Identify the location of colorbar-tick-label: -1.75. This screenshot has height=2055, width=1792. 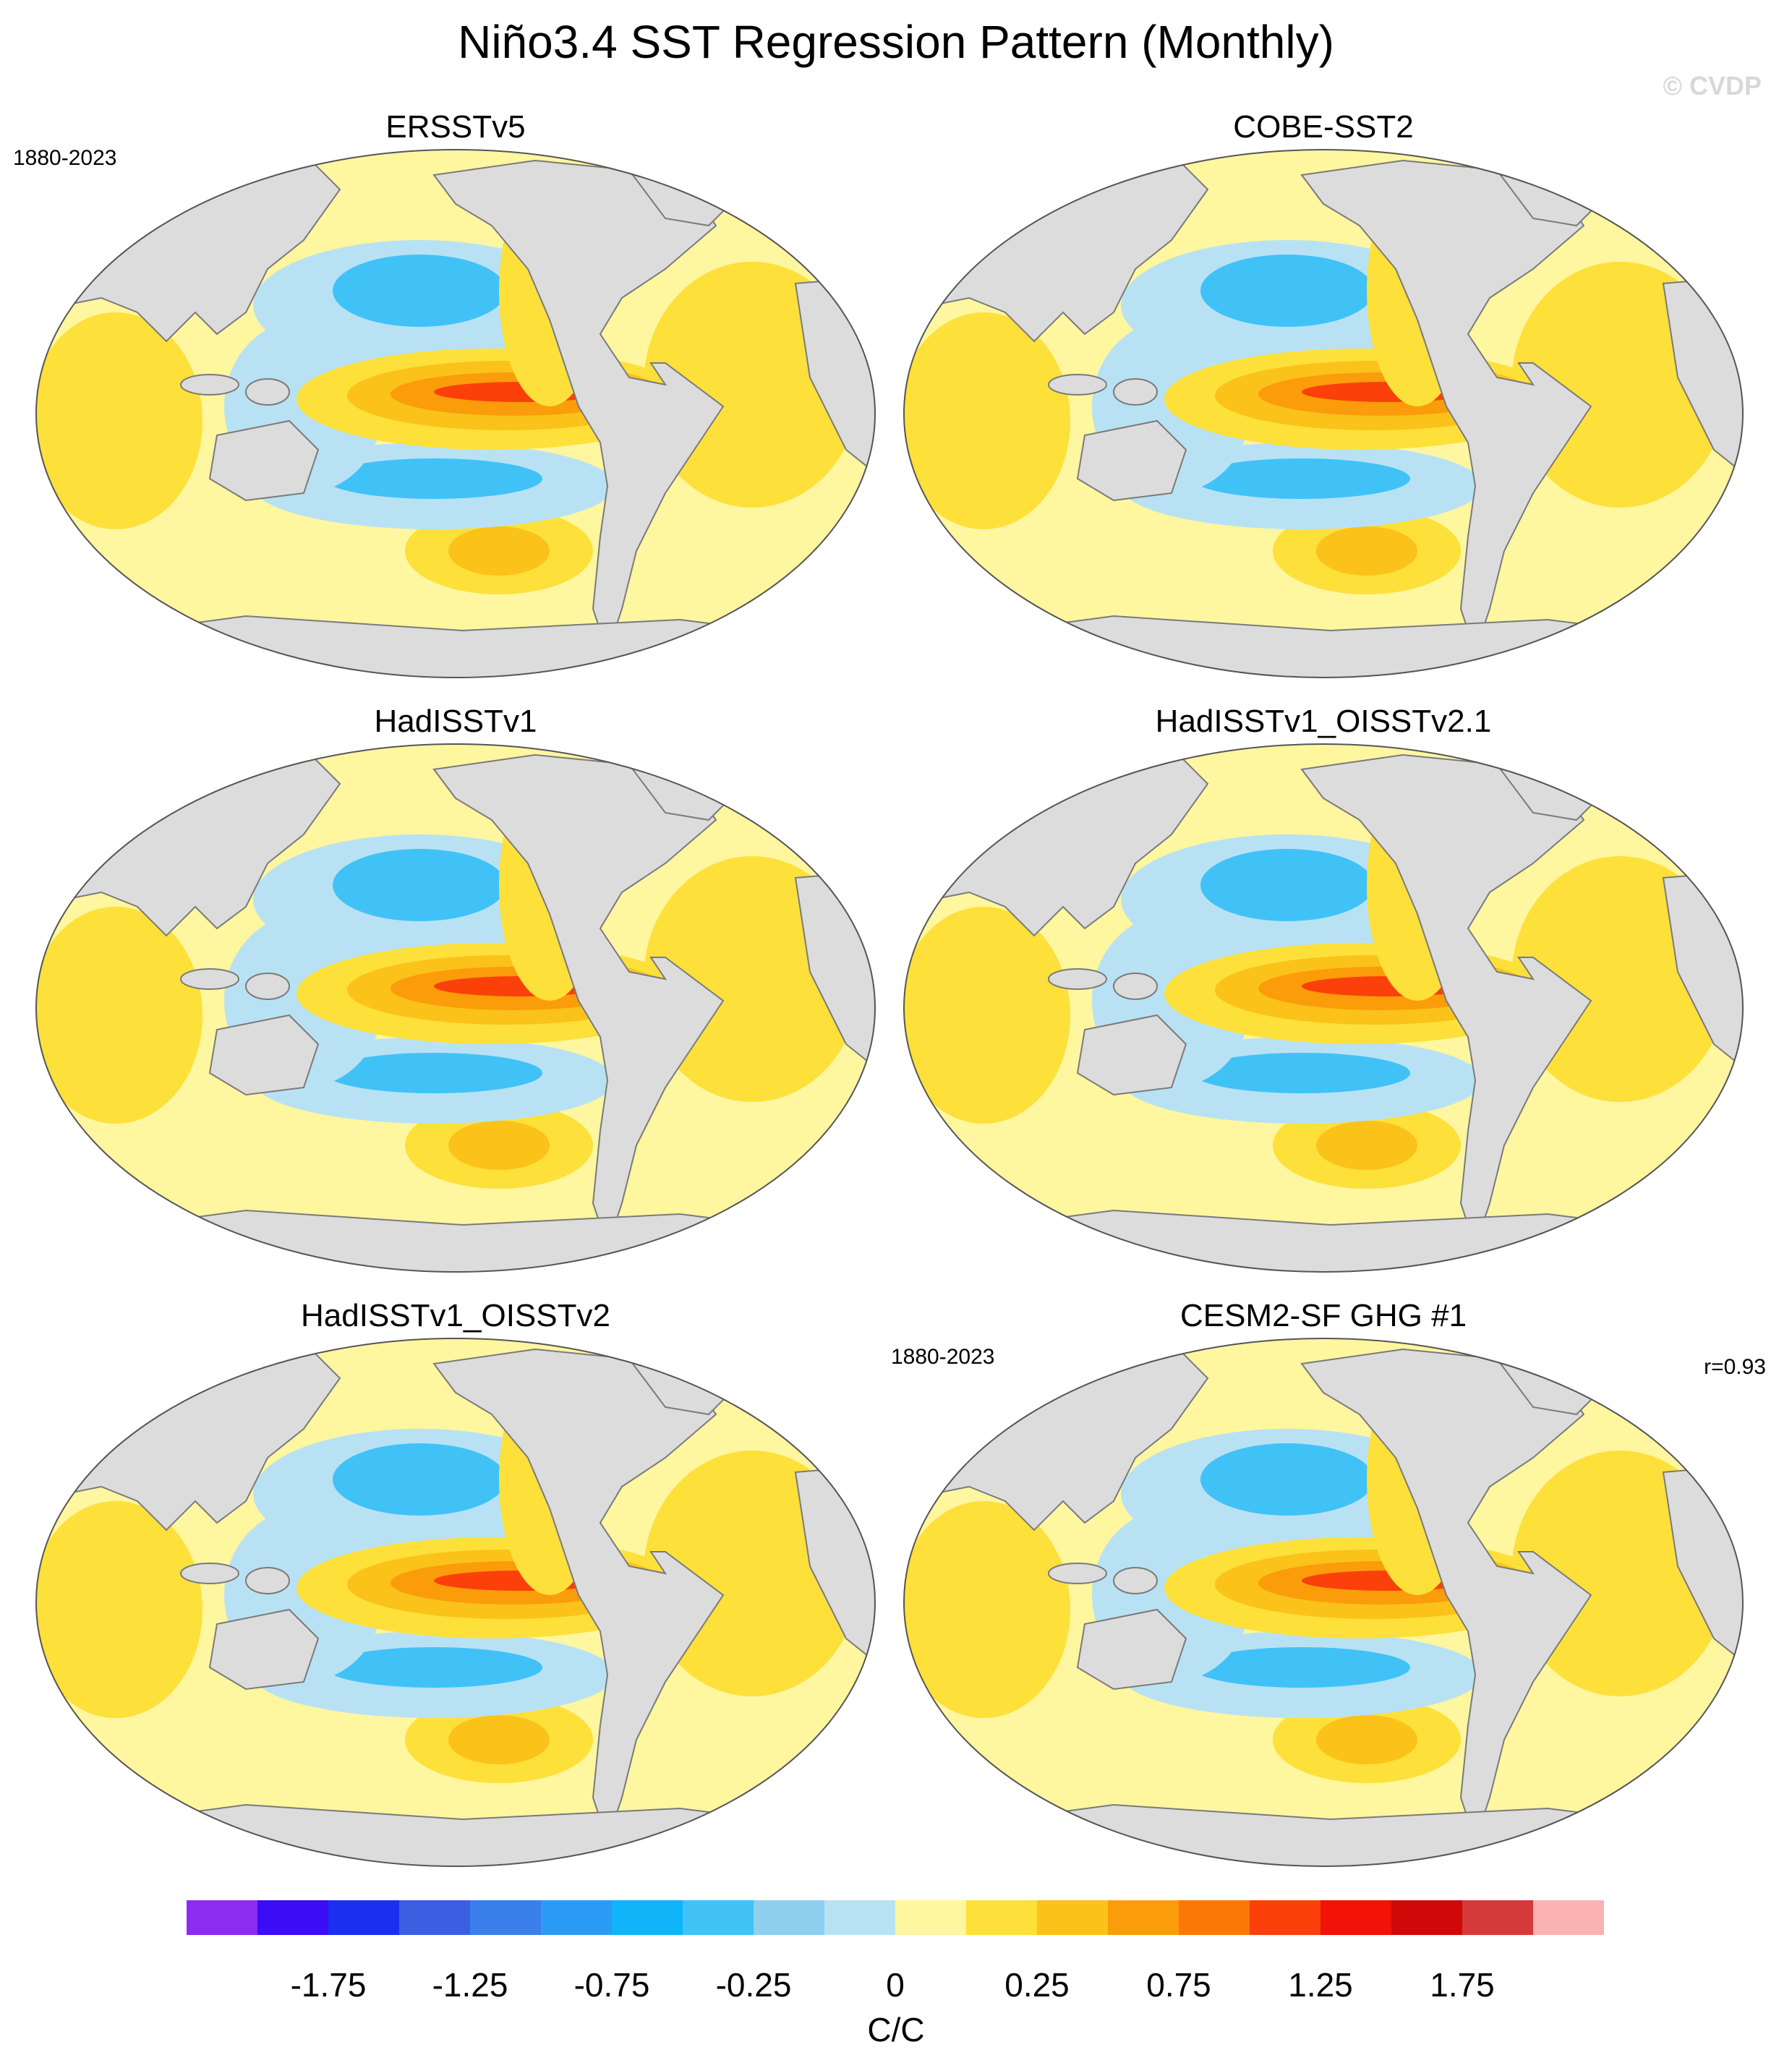
(328, 1985).